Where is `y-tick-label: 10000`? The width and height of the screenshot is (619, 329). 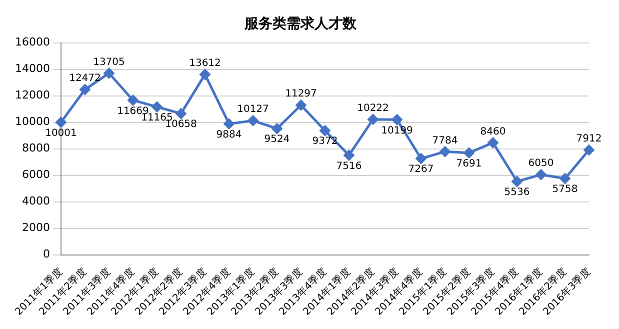
y-tick-label: 10000 is located at coordinates (32, 121).